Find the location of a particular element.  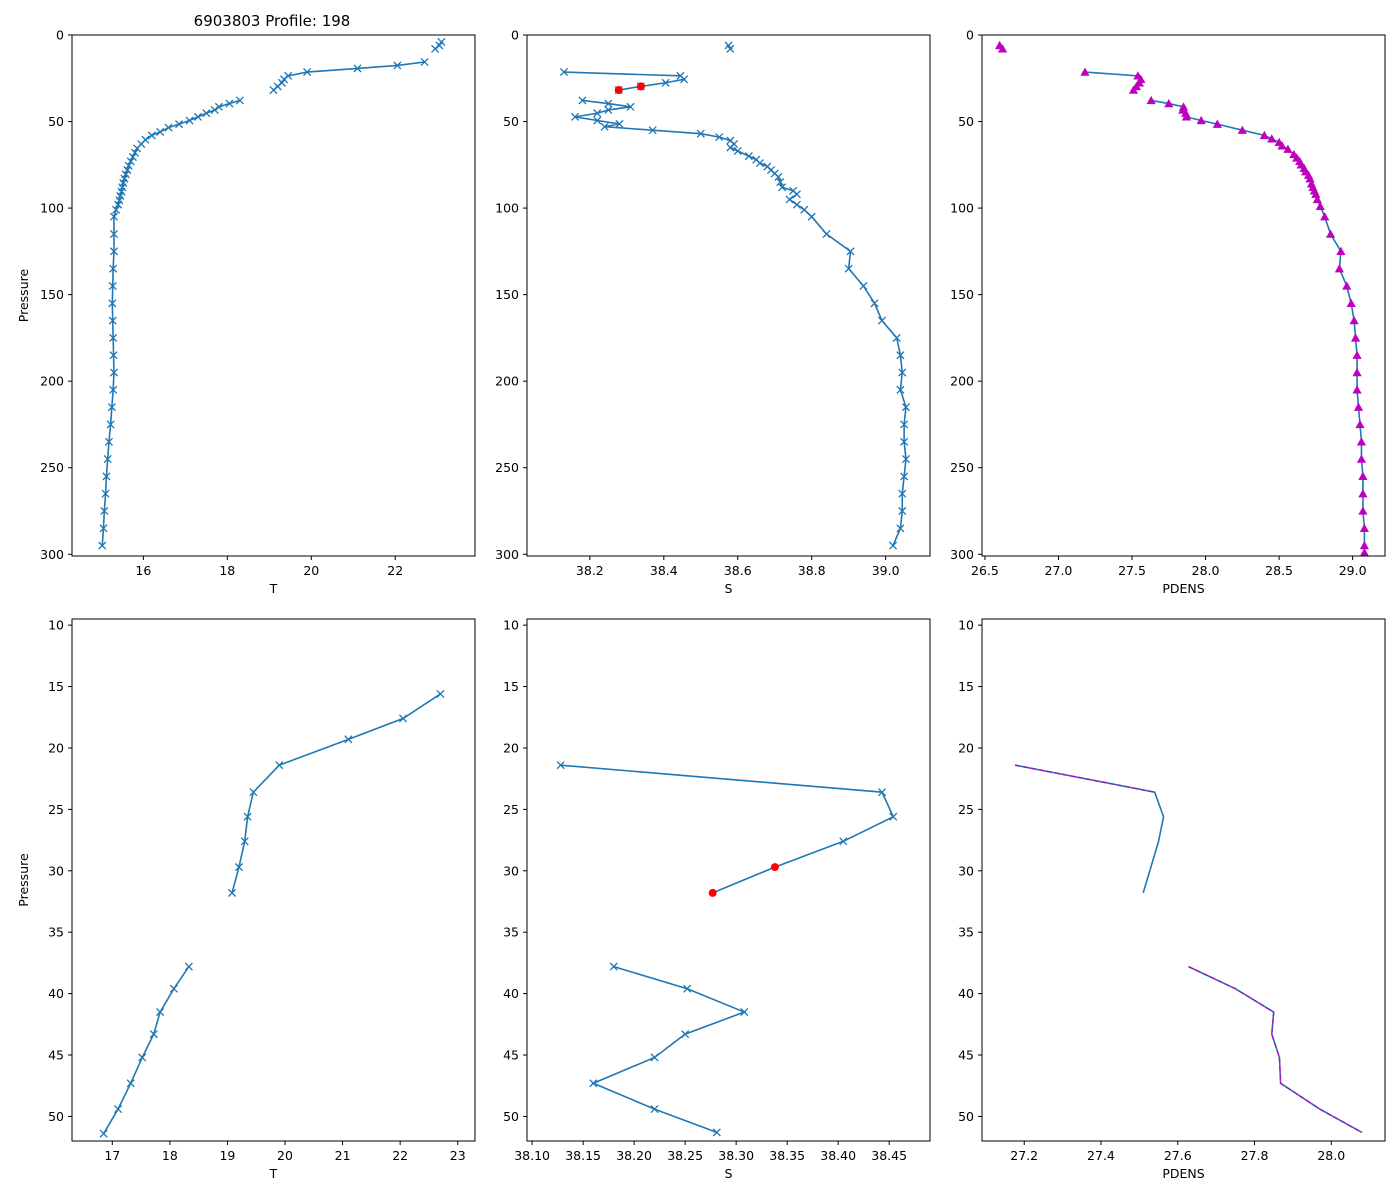

y-tick-label: 10 is located at coordinates (511, 625).